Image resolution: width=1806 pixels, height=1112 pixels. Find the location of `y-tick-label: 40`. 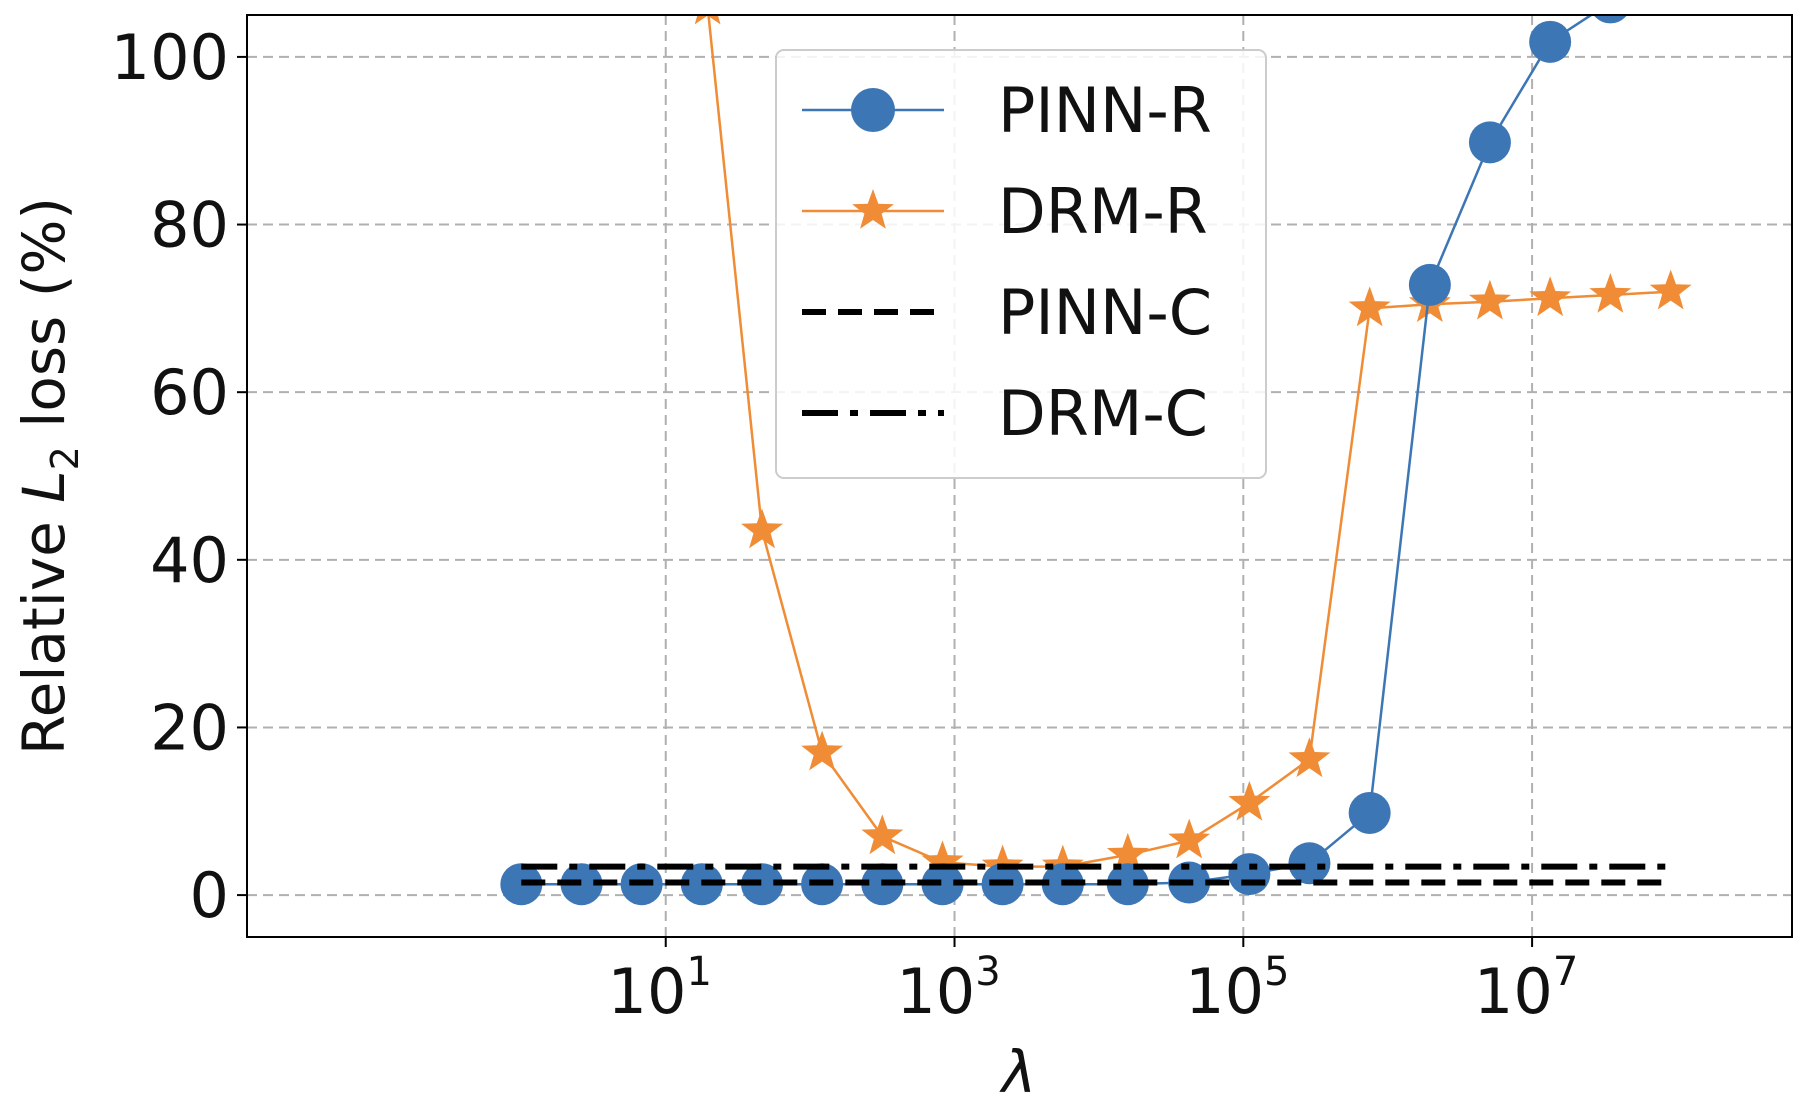

y-tick-label: 40 is located at coordinates (189, 560).